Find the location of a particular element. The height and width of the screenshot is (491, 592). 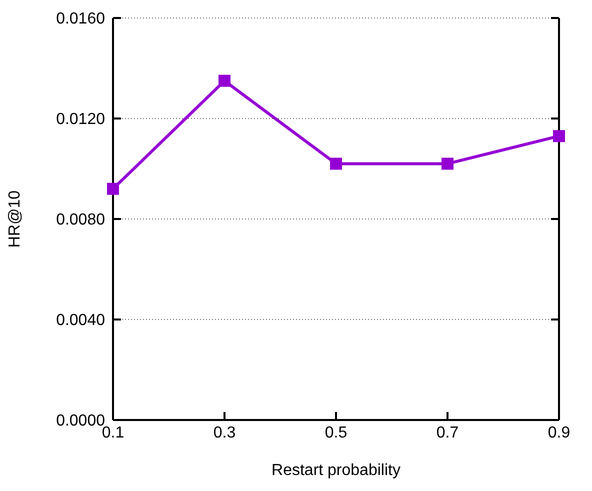

x-tick-label: 0.7 is located at coordinates (447, 433).